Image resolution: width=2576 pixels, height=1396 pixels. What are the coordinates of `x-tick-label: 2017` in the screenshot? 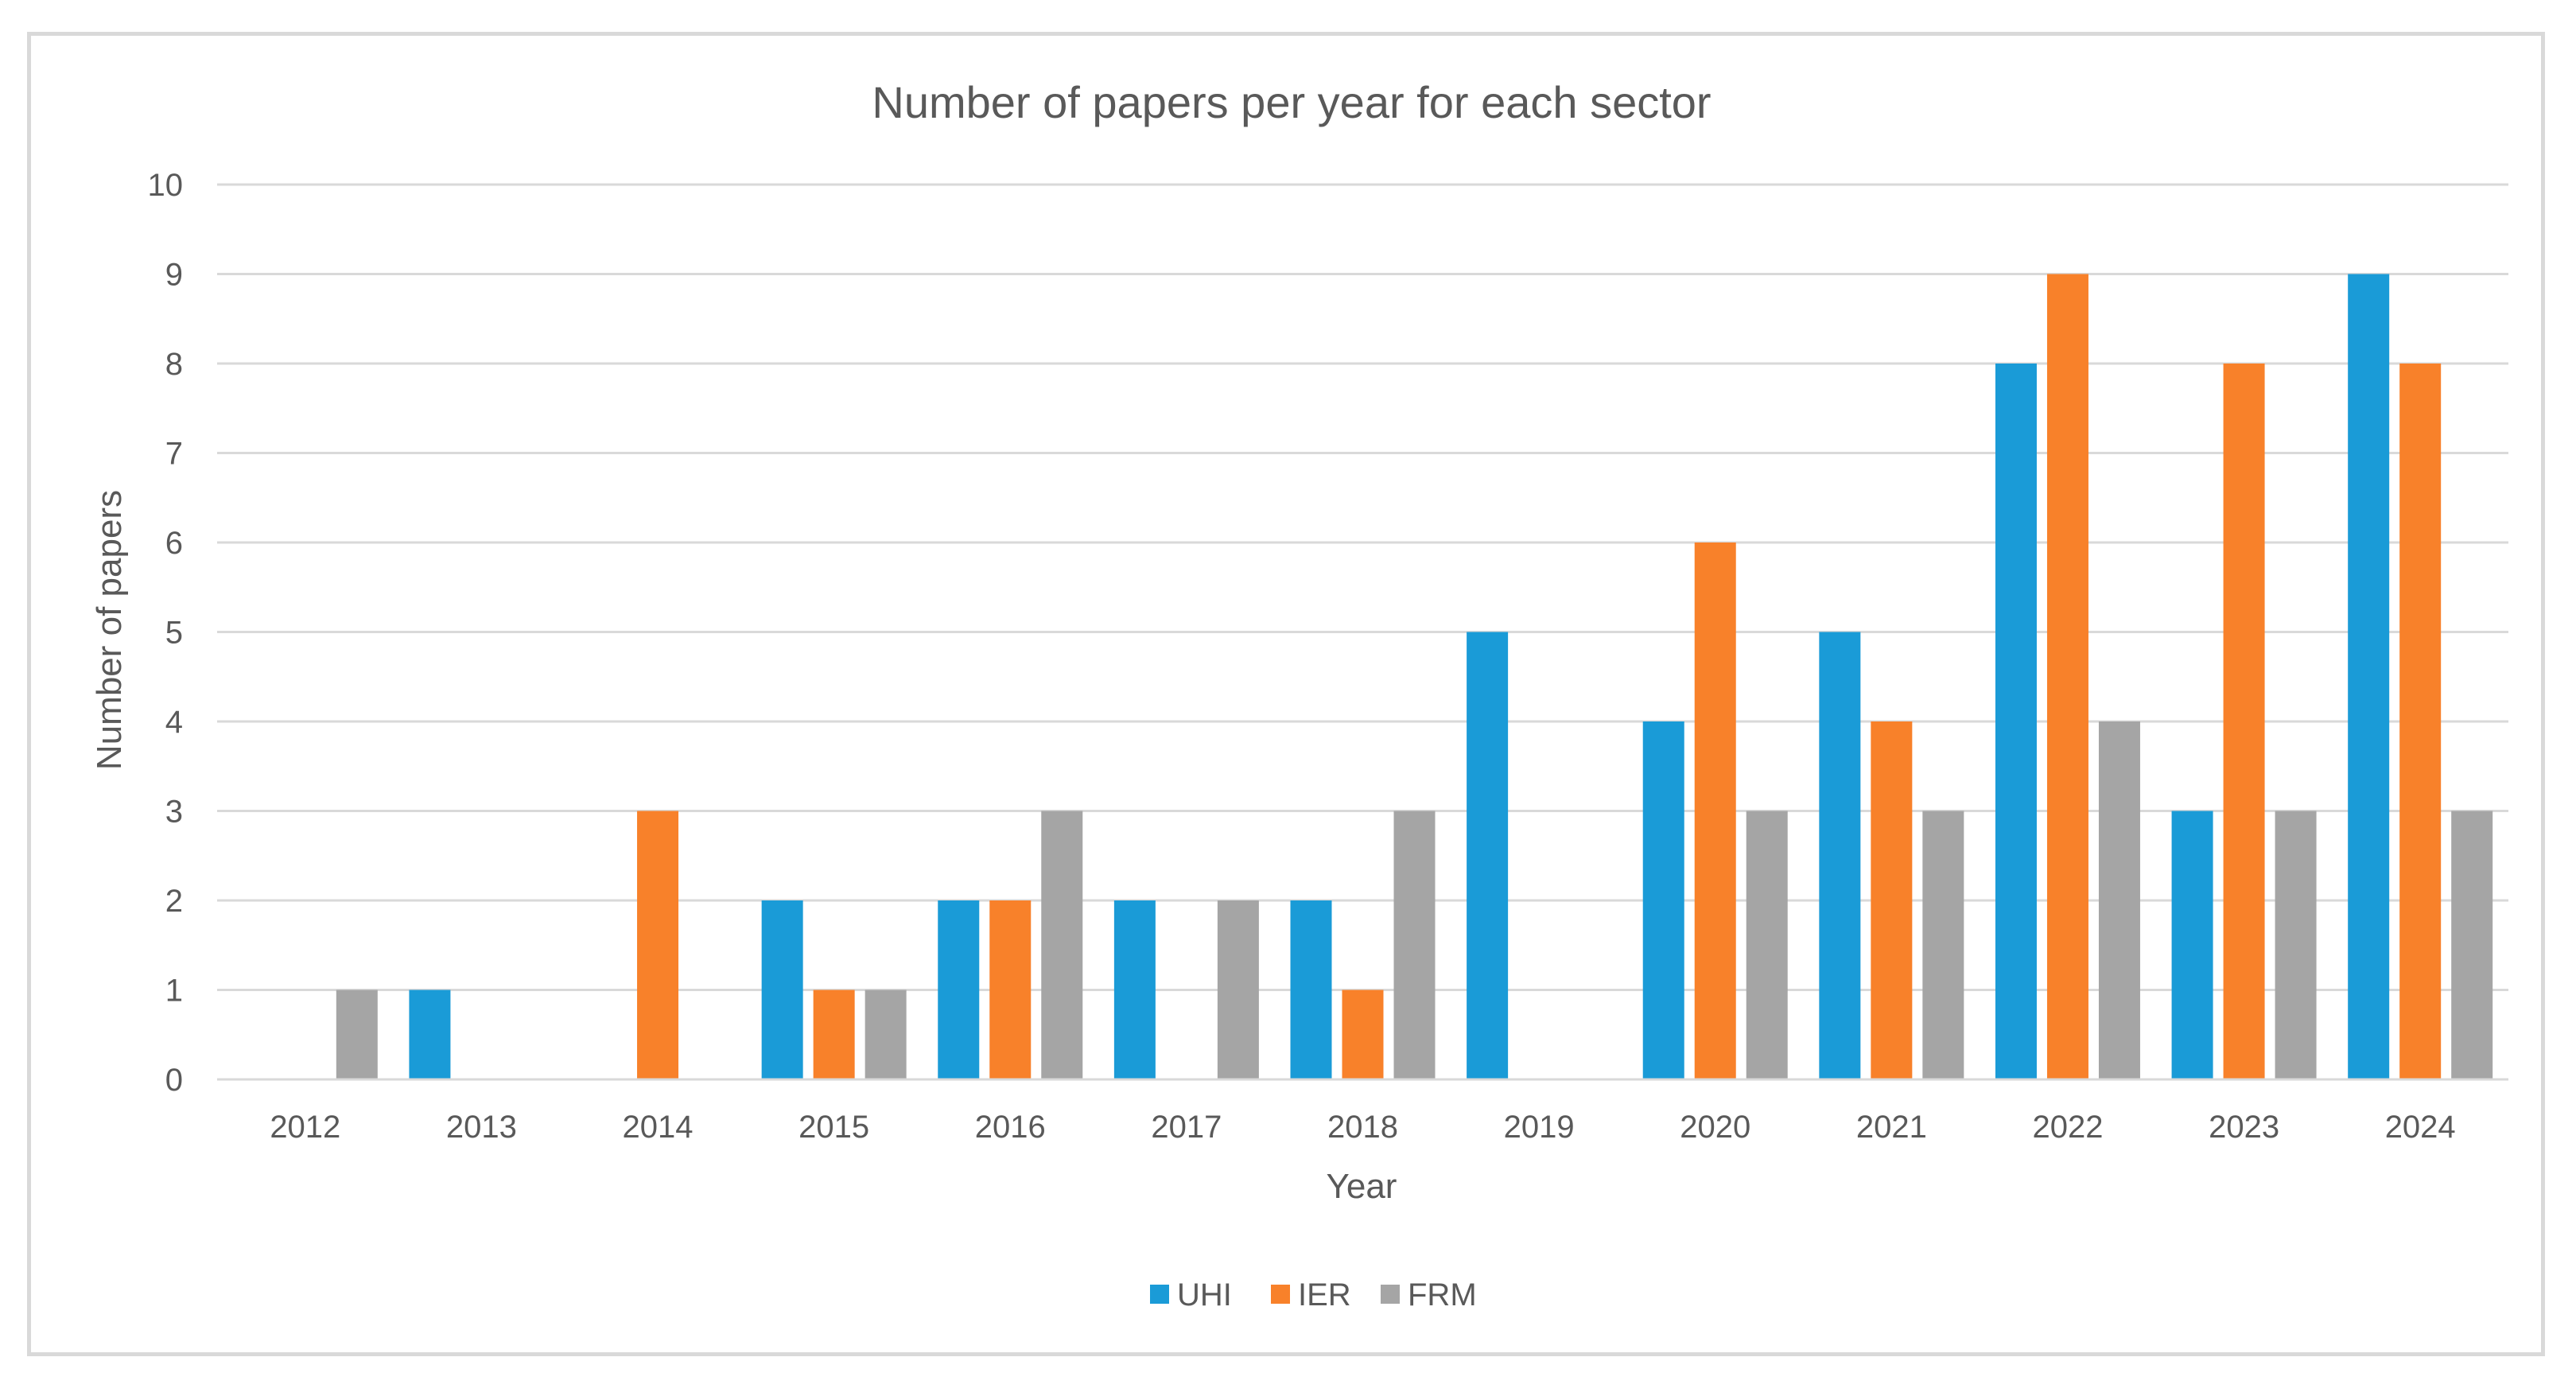 It's located at (1186, 1127).